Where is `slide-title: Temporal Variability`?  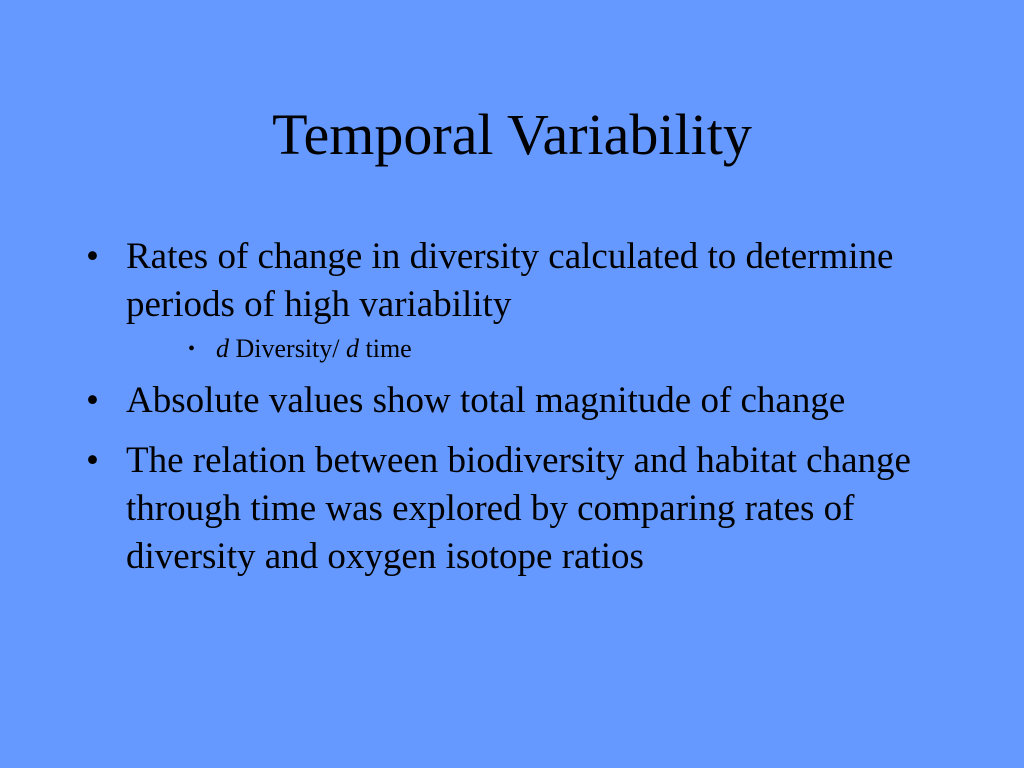 slide-title: Temporal Variability is located at coordinates (512, 134).